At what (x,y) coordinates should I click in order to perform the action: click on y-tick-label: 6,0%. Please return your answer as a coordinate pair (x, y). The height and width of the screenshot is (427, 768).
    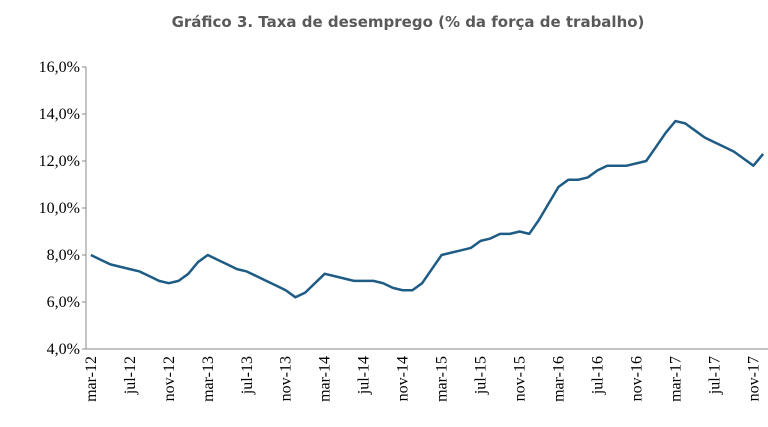
    Looking at the image, I should click on (63, 302).